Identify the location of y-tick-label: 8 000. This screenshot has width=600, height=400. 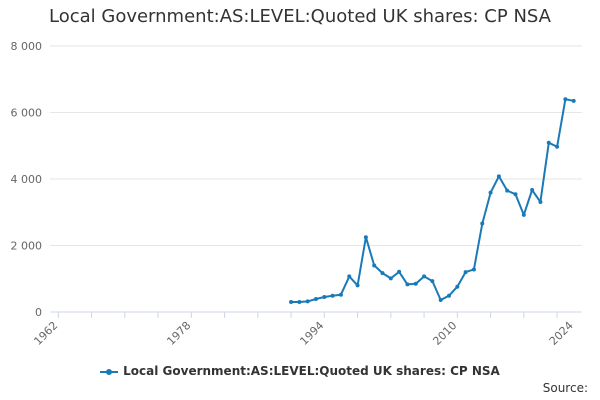
(27, 46).